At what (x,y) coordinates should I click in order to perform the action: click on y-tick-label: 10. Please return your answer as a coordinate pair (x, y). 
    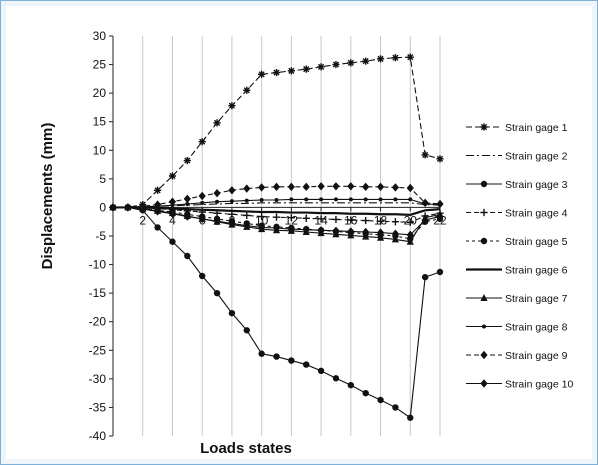
    Looking at the image, I should click on (100, 150).